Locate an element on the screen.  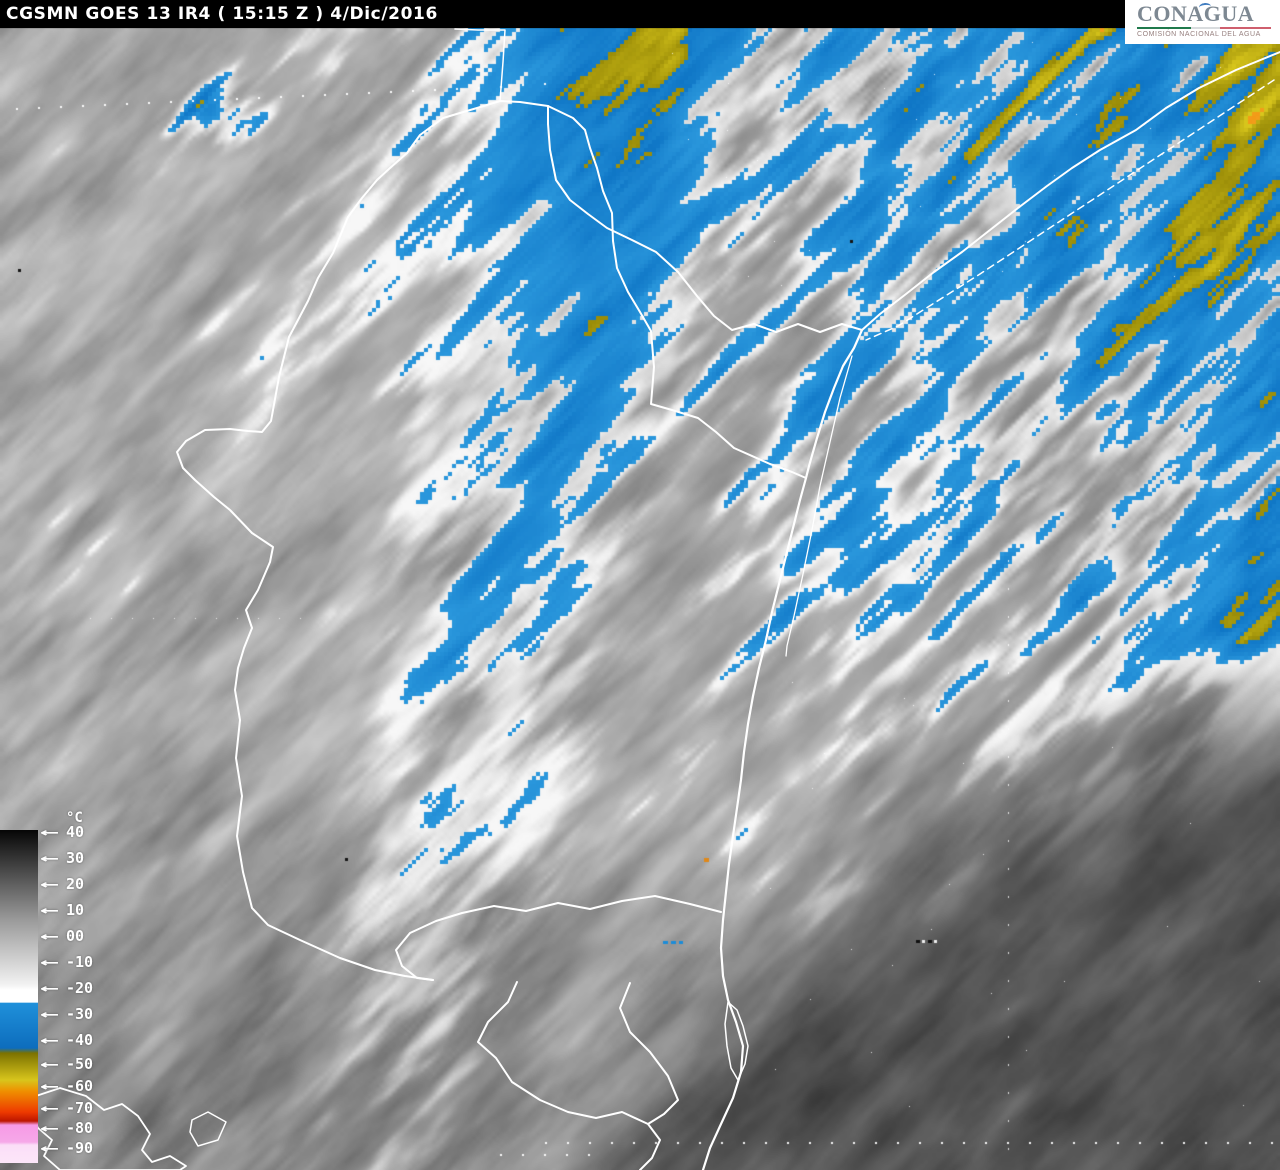
logo-tricolor-underline is located at coordinates (1204, 28).